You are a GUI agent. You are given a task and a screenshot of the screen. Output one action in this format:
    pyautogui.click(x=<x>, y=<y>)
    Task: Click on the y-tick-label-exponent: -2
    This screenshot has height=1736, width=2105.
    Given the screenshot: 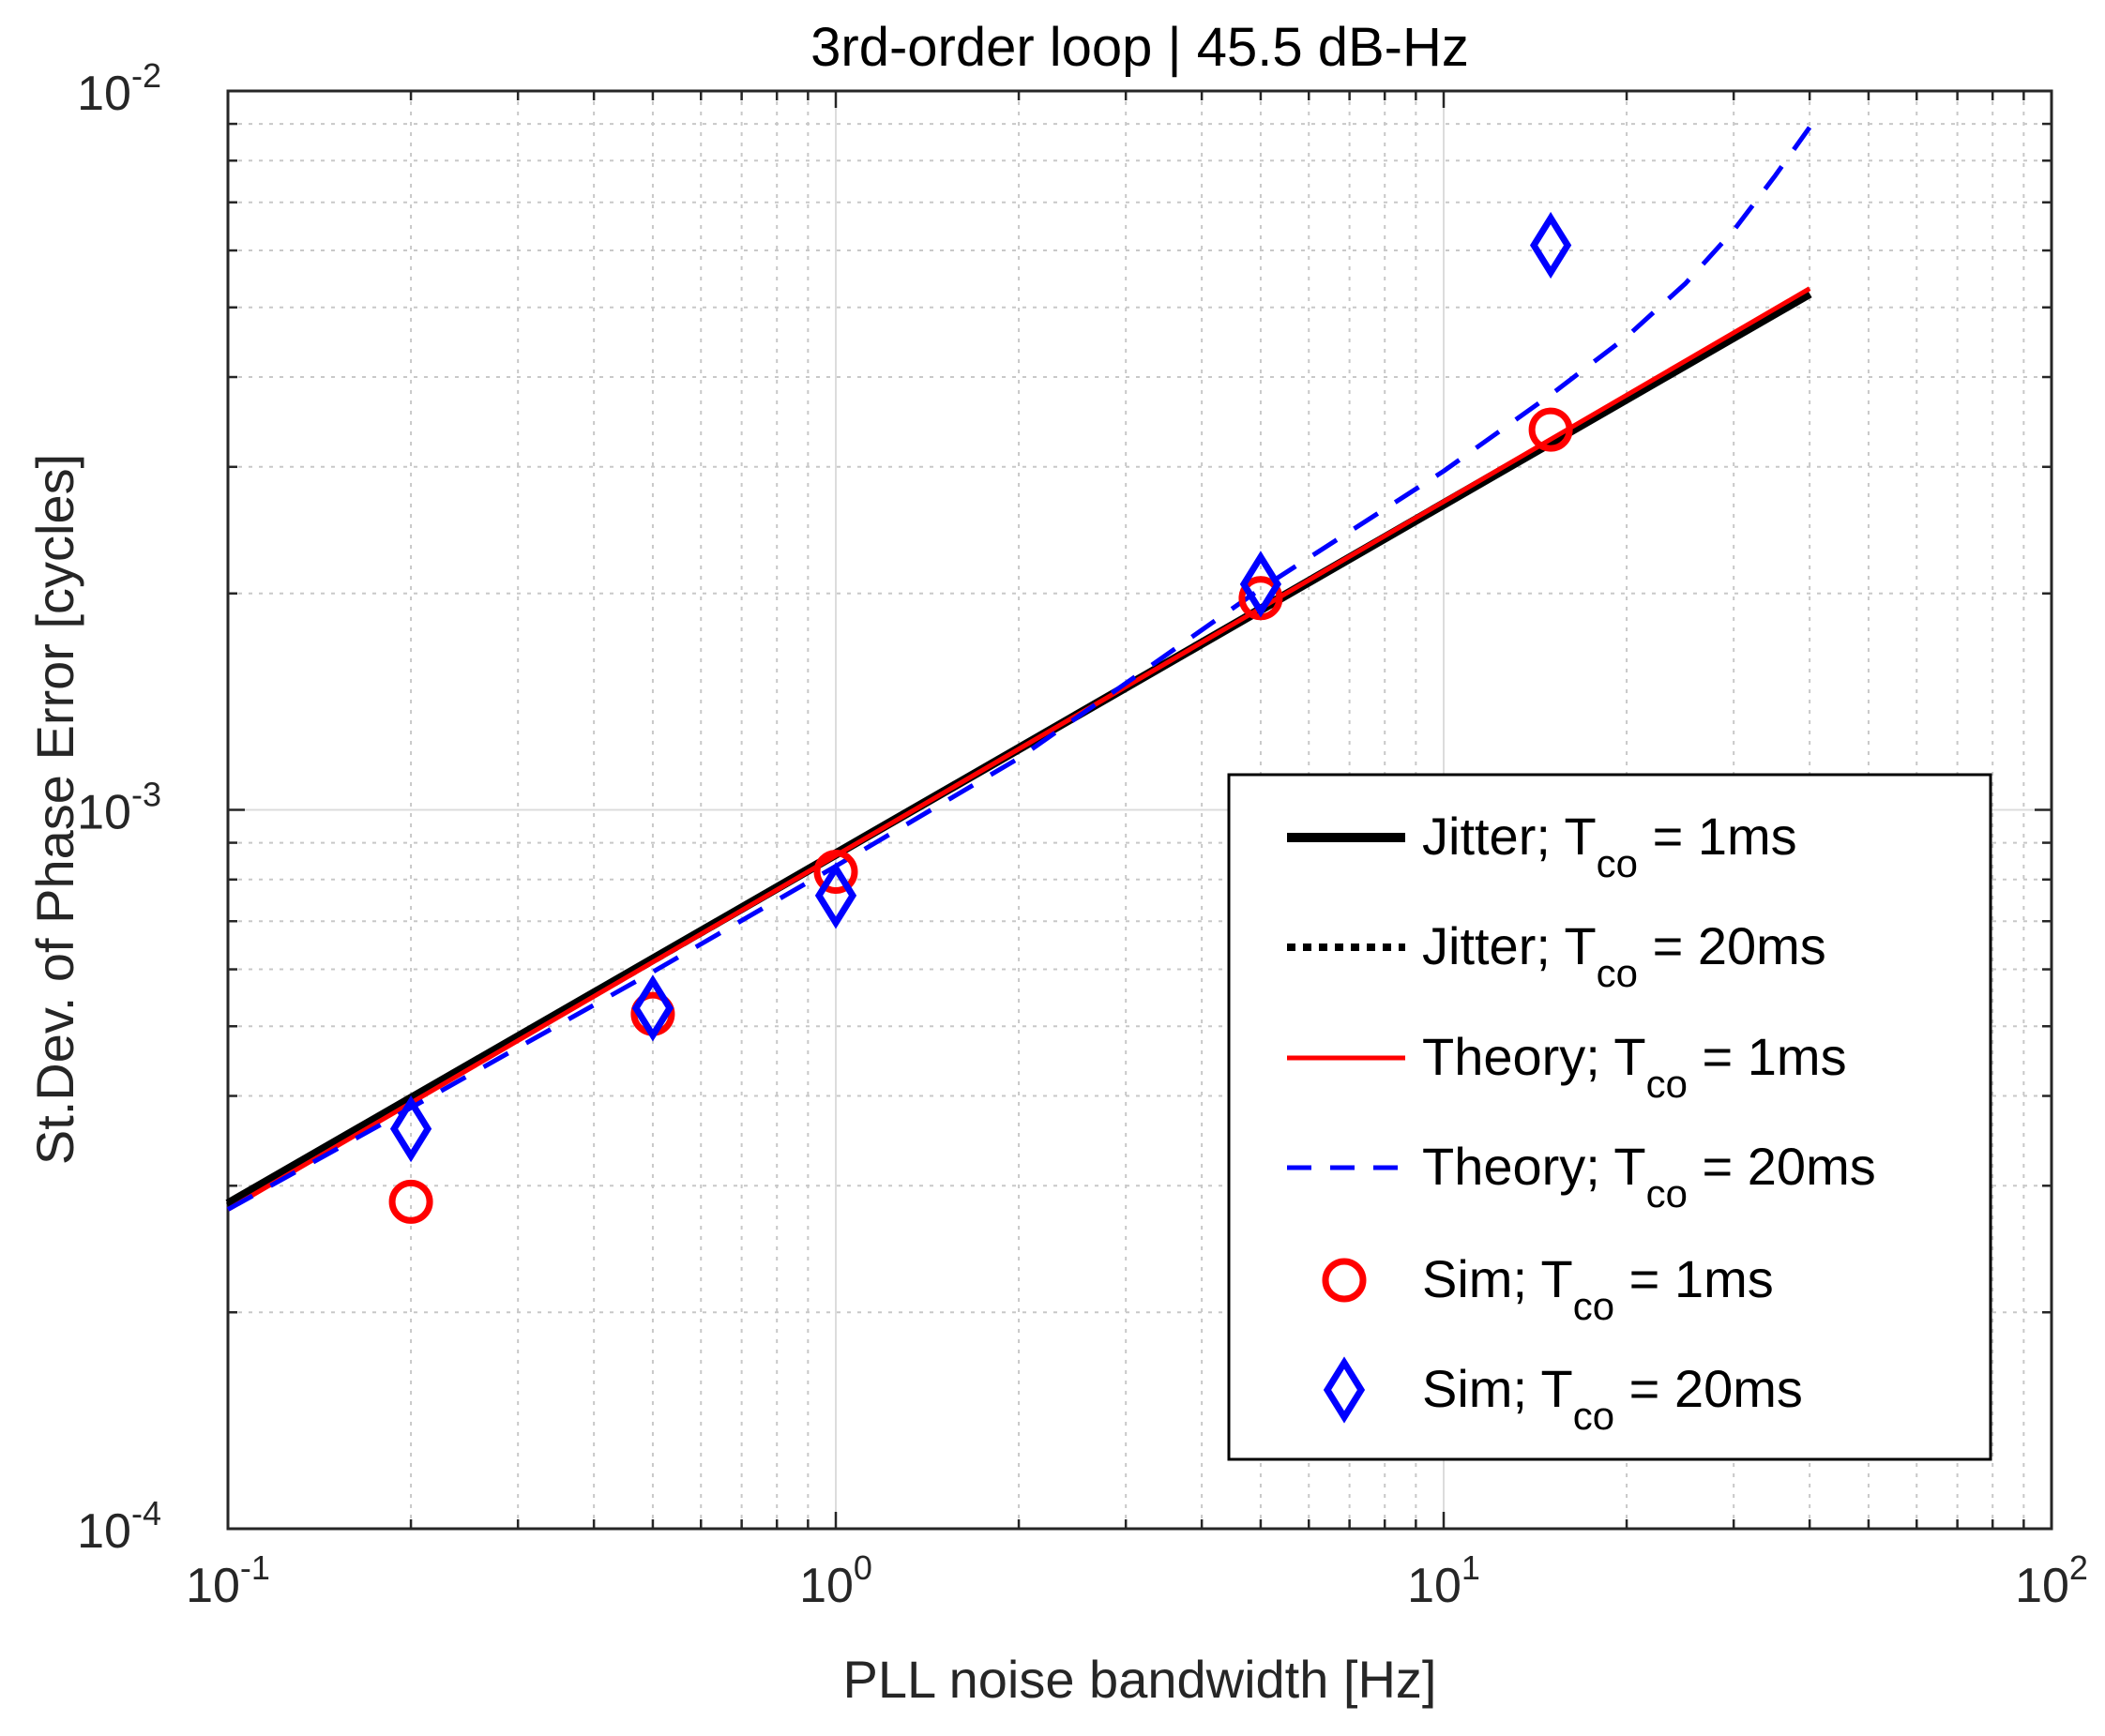 What is the action you would take?
    pyautogui.click(x=146, y=75)
    